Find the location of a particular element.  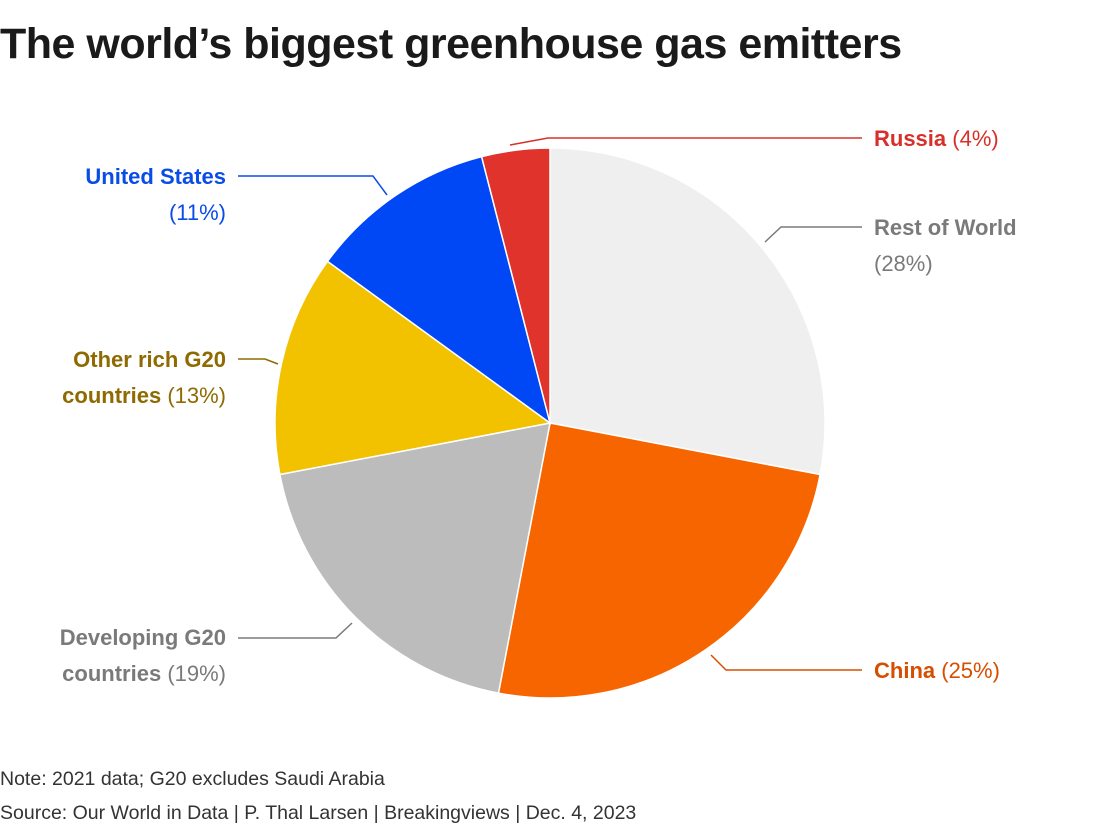

slice-label-name-united-states: United States is located at coordinates (155, 176).